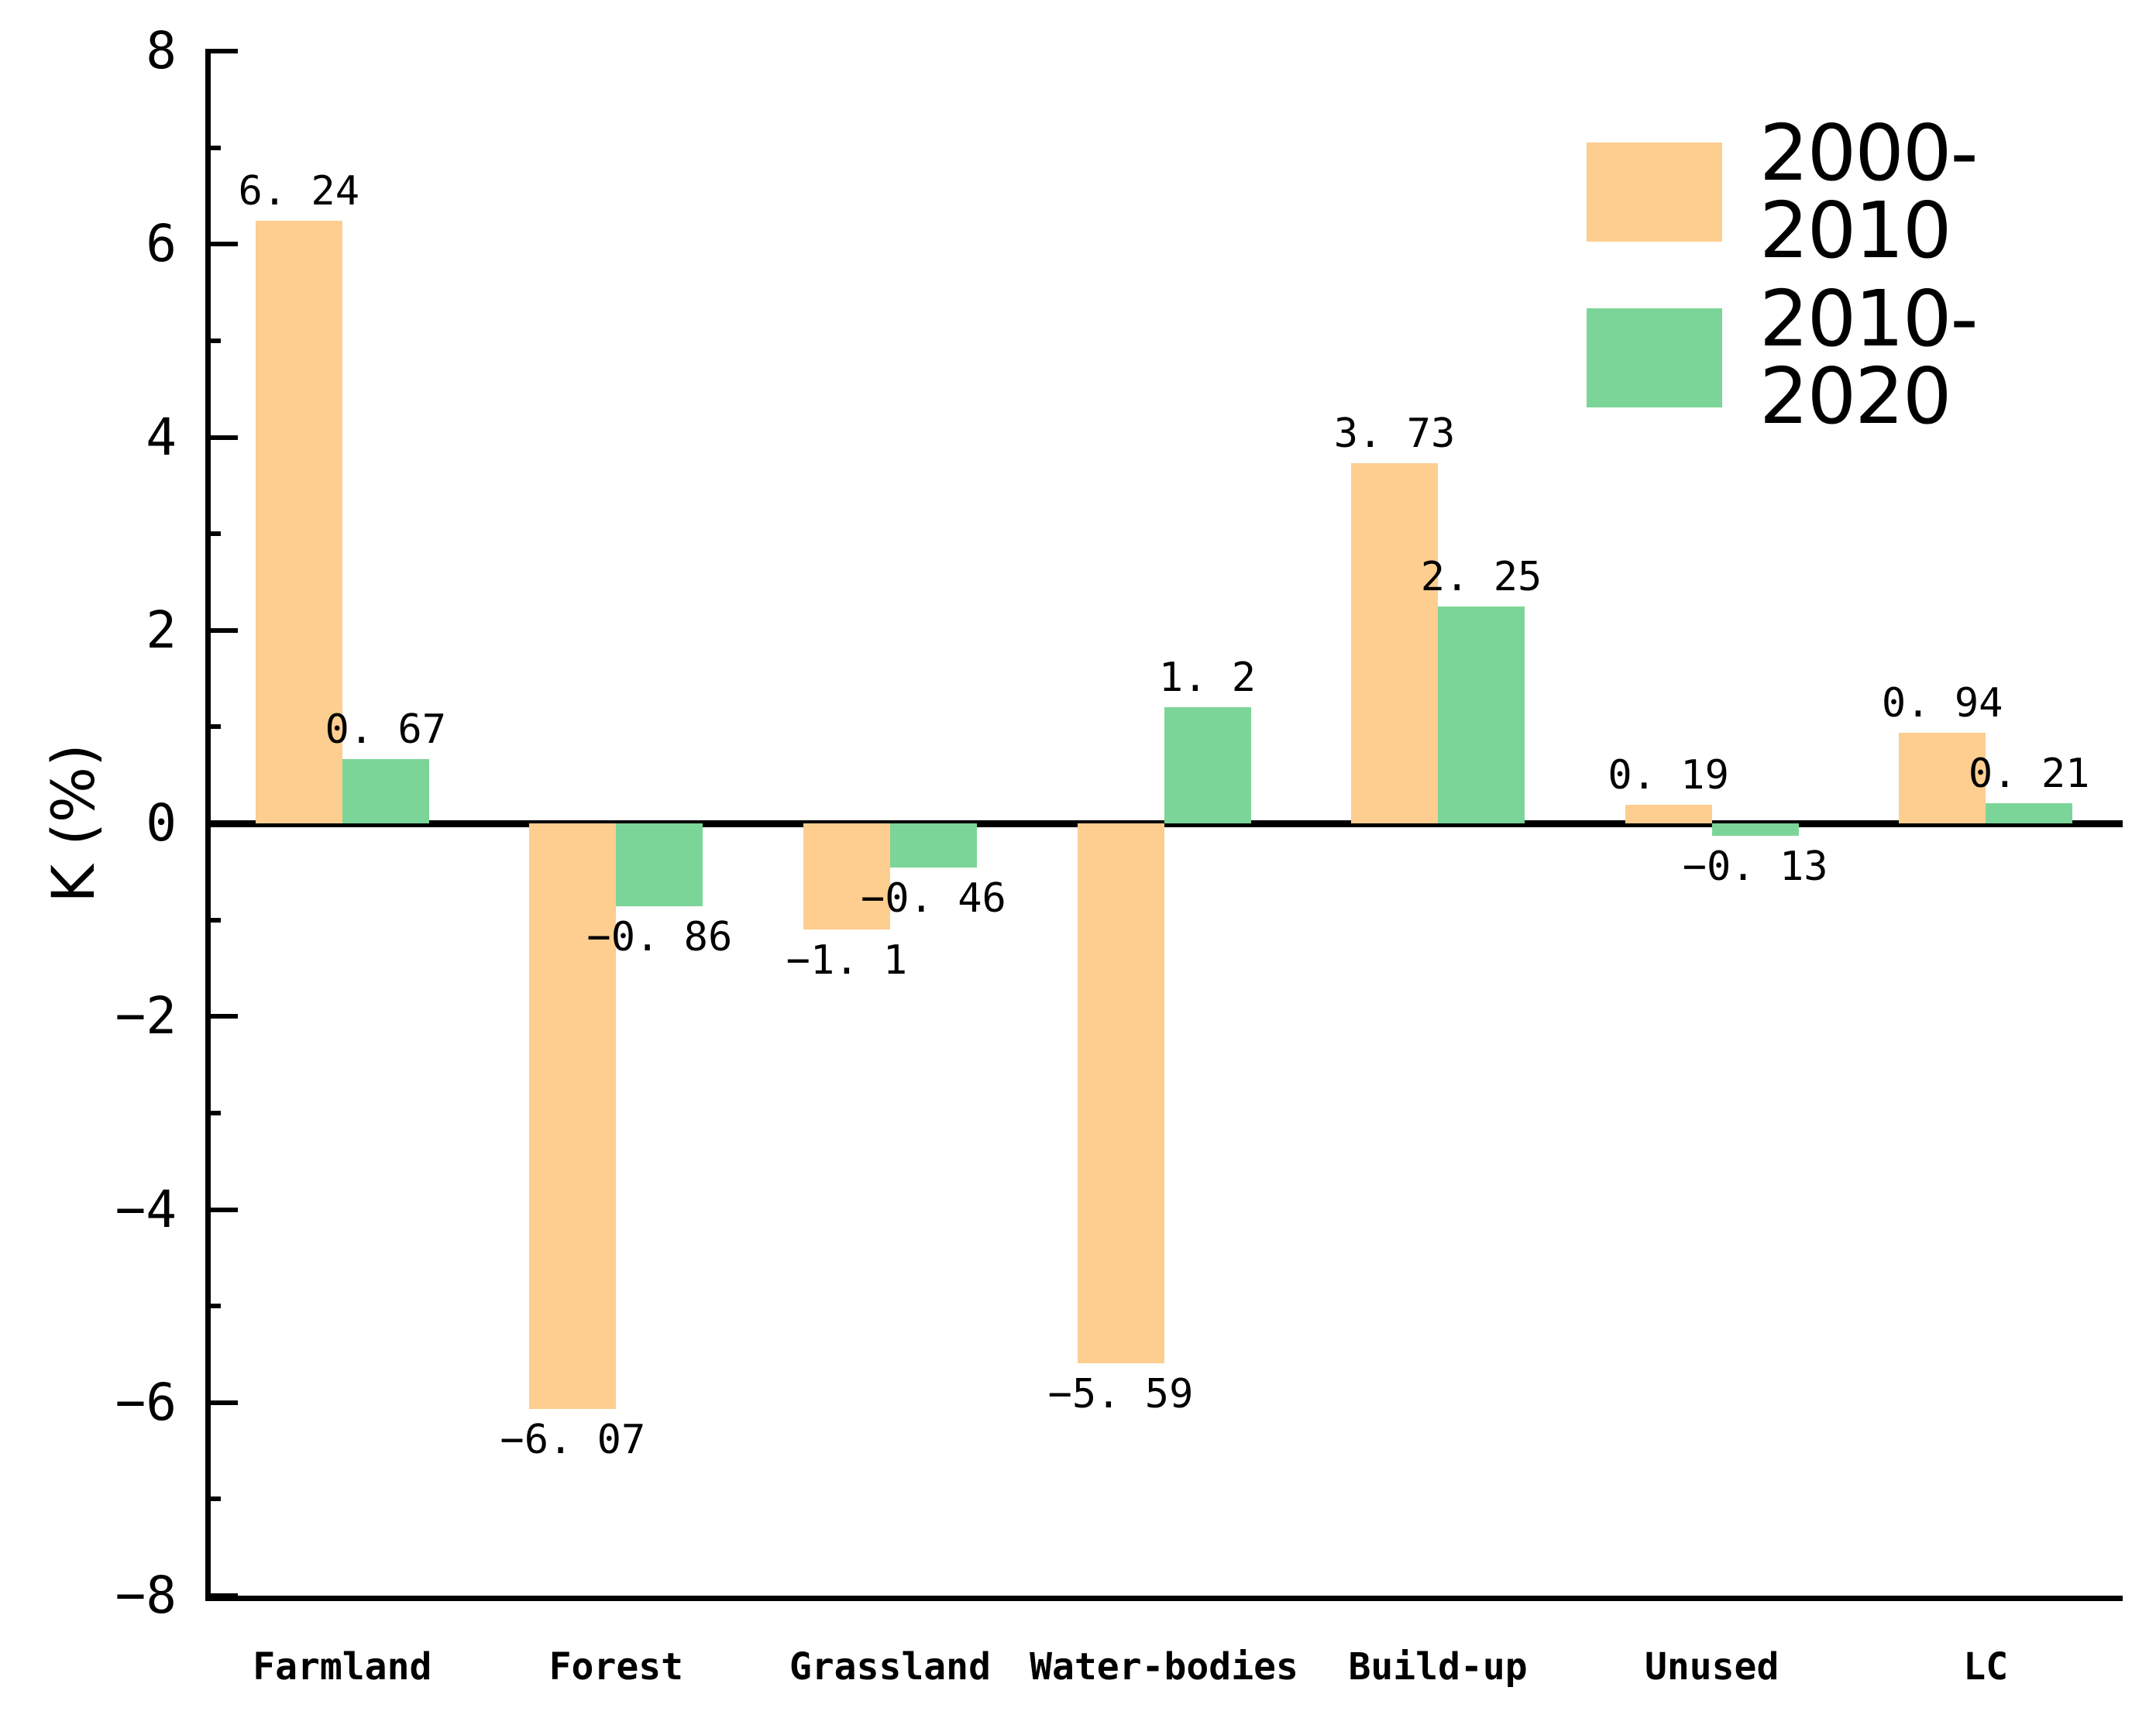  Describe the element at coordinates (659, 865) in the screenshot. I see `bar-2010-2020-Forest` at that location.